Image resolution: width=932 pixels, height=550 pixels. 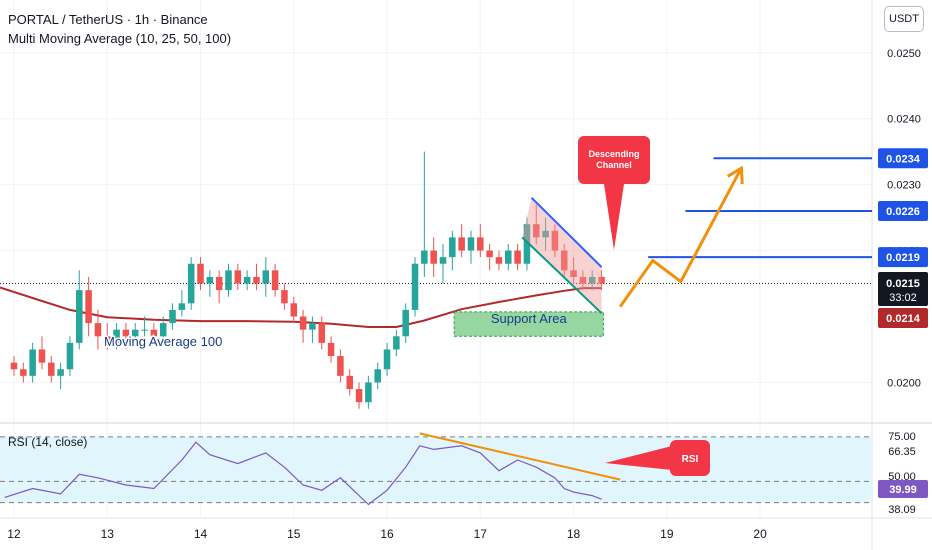 I want to click on rsi-line, so click(x=312, y=469).